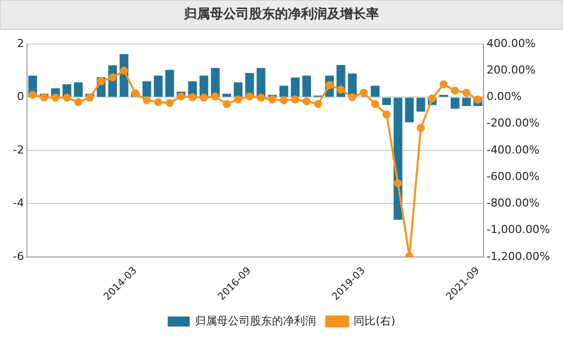 The image size is (563, 341). What do you see at coordinates (20, 43) in the screenshot?
I see `y-tick-label: 2` at bounding box center [20, 43].